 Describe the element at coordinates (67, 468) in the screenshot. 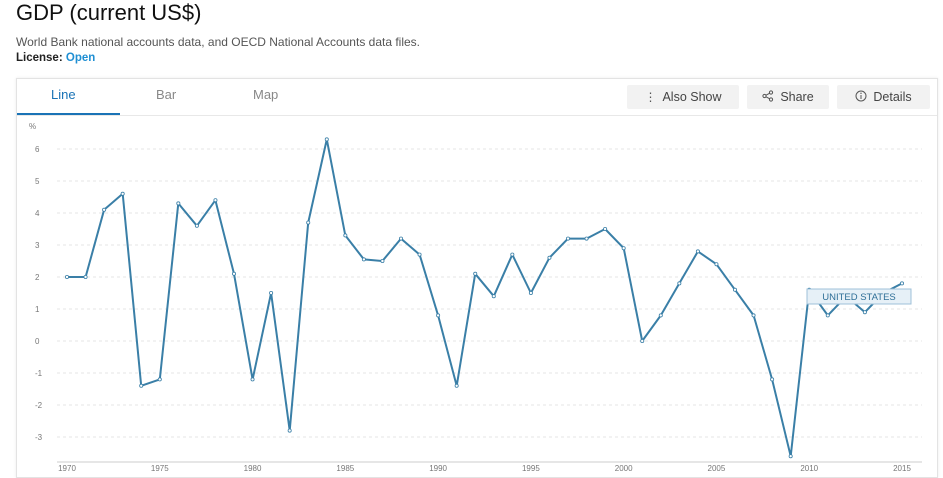

I see `x-tick-label: 1970` at that location.